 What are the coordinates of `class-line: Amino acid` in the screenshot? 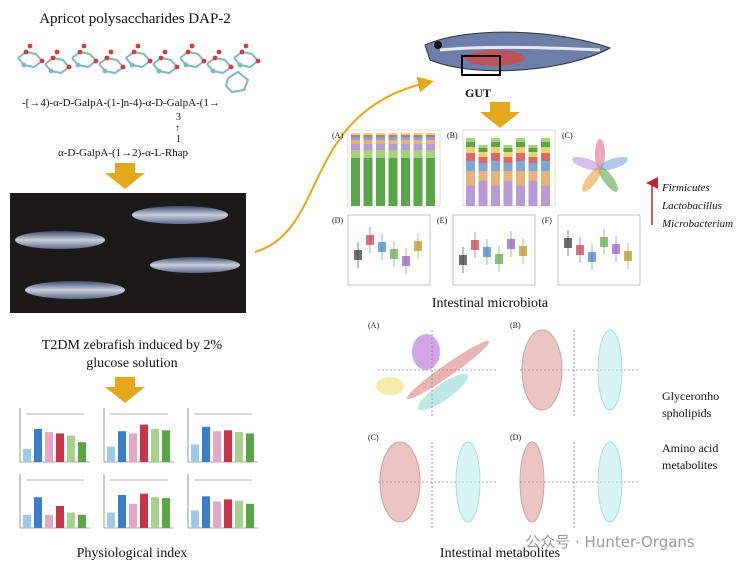 It's located at (690, 448).